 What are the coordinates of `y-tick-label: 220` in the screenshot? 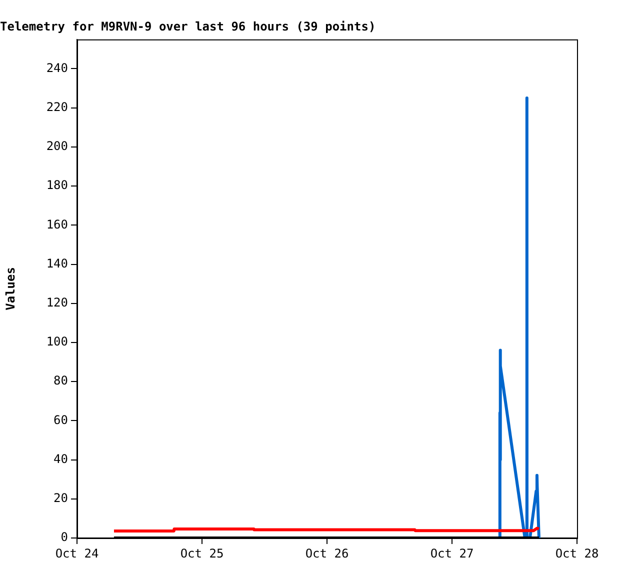 It's located at (57, 107).